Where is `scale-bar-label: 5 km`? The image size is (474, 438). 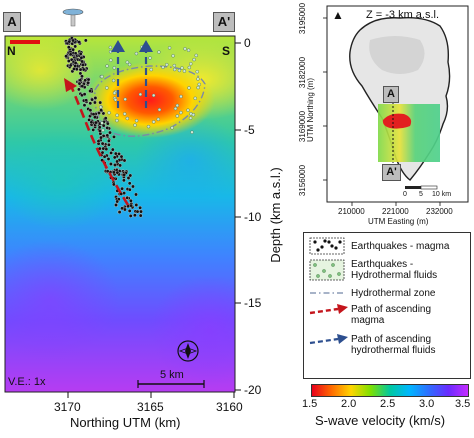
scale-bar-label: 5 km is located at coordinates (172, 375).